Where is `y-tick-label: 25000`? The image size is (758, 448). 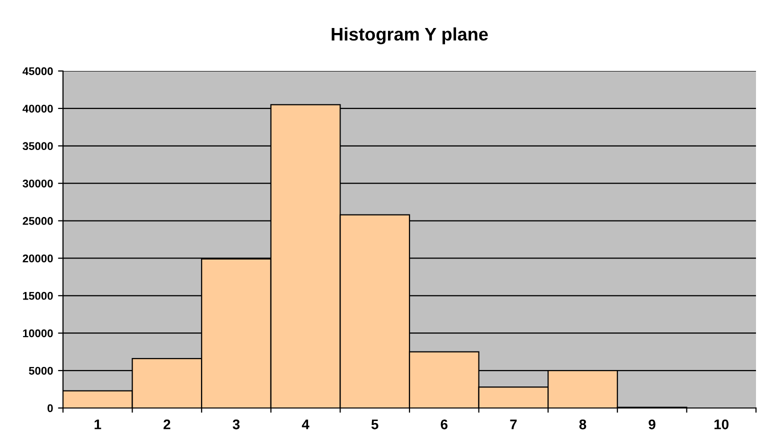 y-tick-label: 25000 is located at coordinates (37, 221).